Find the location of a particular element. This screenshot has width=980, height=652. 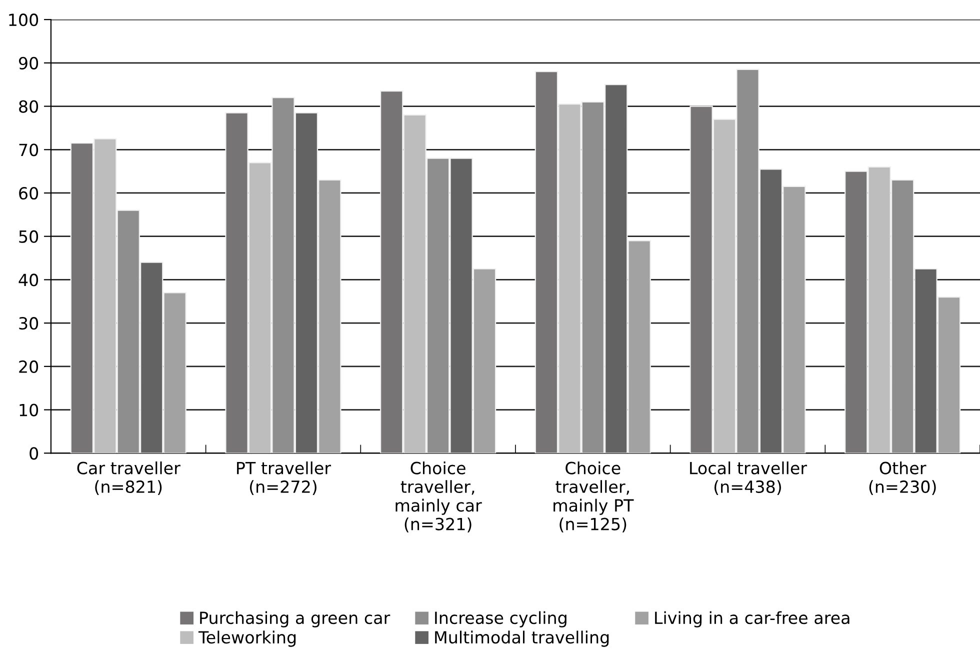

y-tick-label: 0 is located at coordinates (34, 453).